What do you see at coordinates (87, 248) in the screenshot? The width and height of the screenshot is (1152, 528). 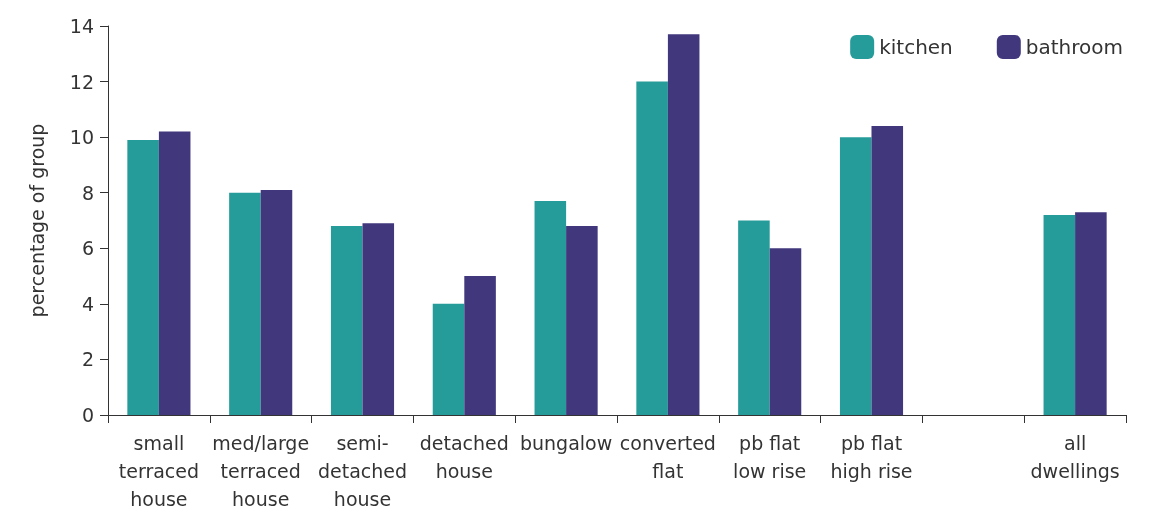 I see `y-tick-label: 6` at bounding box center [87, 248].